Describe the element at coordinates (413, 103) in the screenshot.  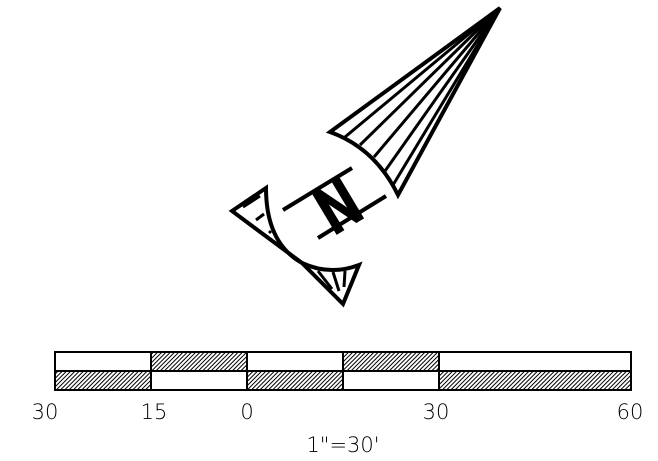
I see `north-arrow-upper-cone` at that location.